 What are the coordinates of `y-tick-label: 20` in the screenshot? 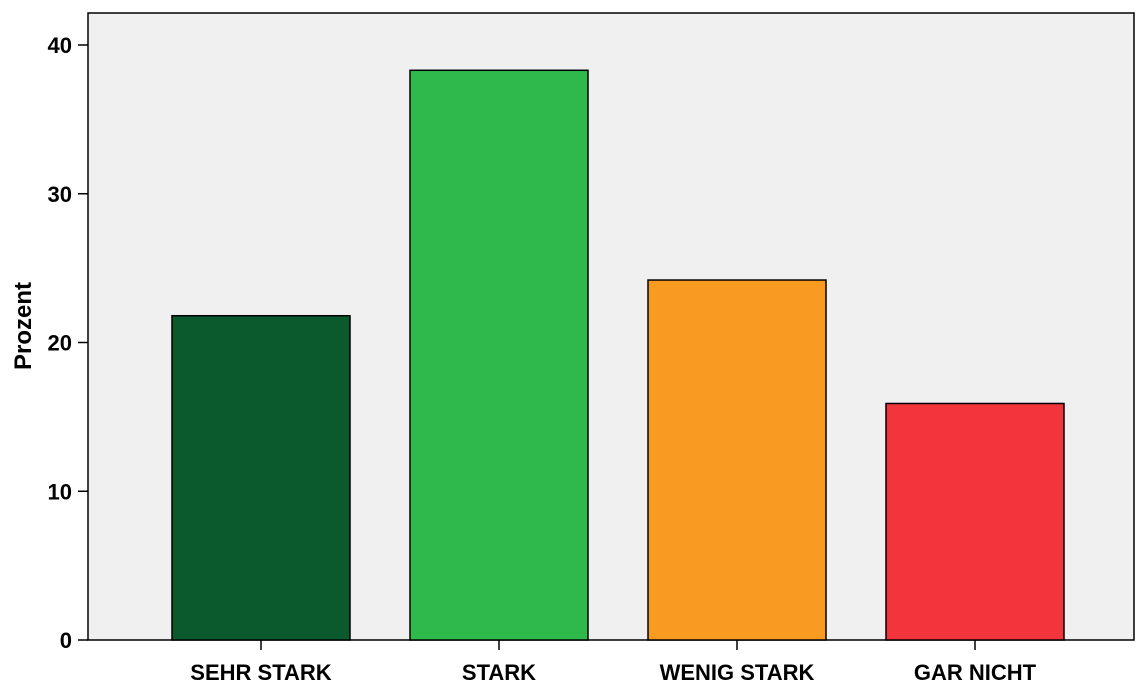 It's located at (60, 343).